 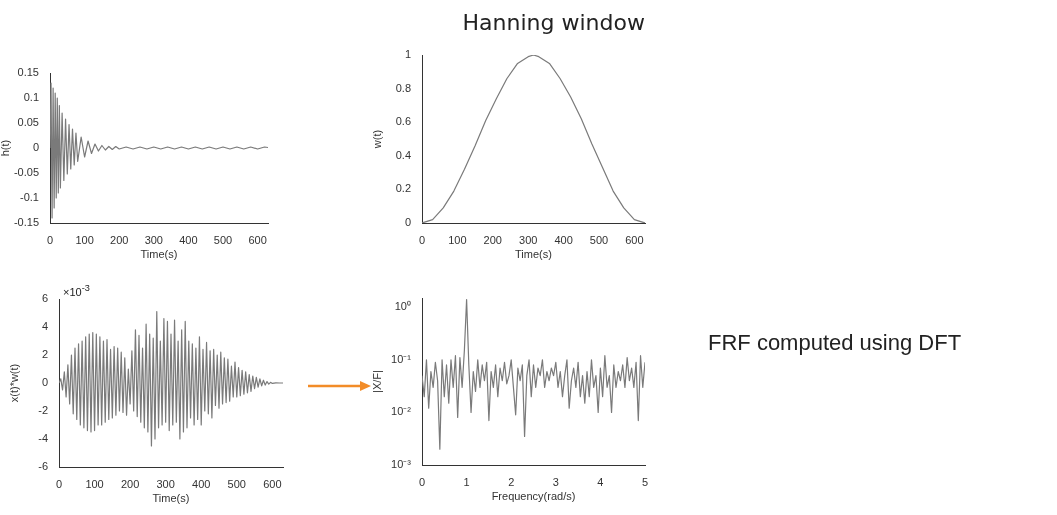 What do you see at coordinates (403, 121) in the screenshot?
I see `y-tick-label: 0.6` at bounding box center [403, 121].